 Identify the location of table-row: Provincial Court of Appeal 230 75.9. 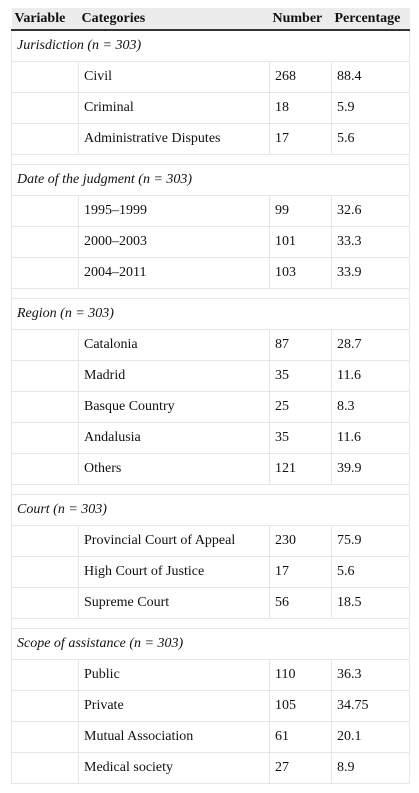
(210, 541).